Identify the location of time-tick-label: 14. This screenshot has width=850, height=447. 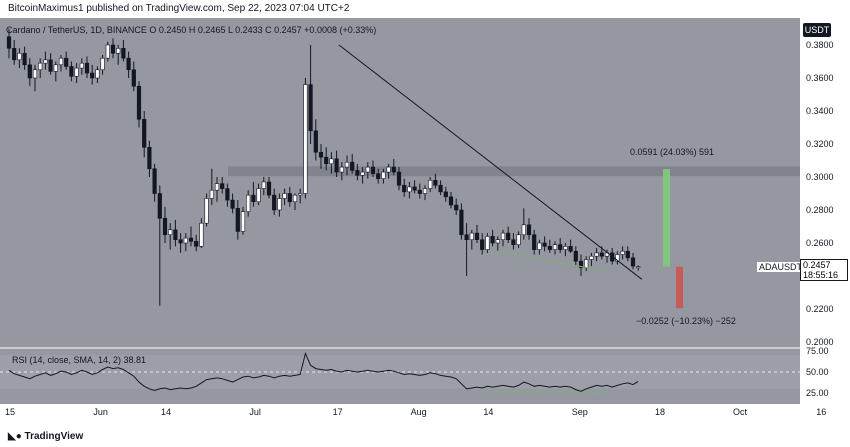
(166, 412).